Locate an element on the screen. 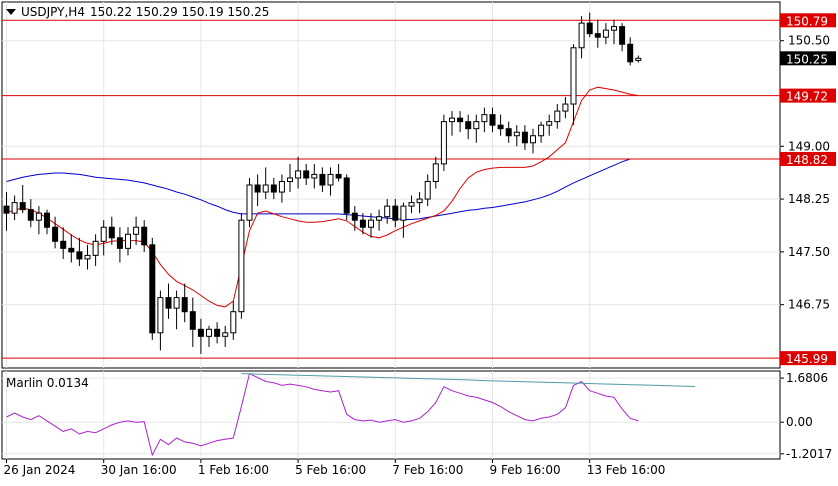 This screenshot has height=486, width=838. time-tick-label: 30 Jan 16:00 is located at coordinates (139, 470).